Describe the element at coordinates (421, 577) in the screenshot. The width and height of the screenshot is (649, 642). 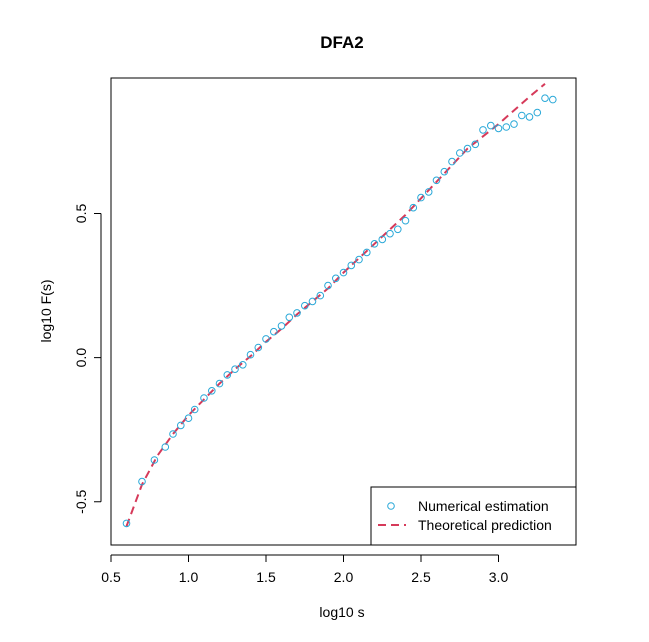
I see `x-tick-label: 2.5` at that location.